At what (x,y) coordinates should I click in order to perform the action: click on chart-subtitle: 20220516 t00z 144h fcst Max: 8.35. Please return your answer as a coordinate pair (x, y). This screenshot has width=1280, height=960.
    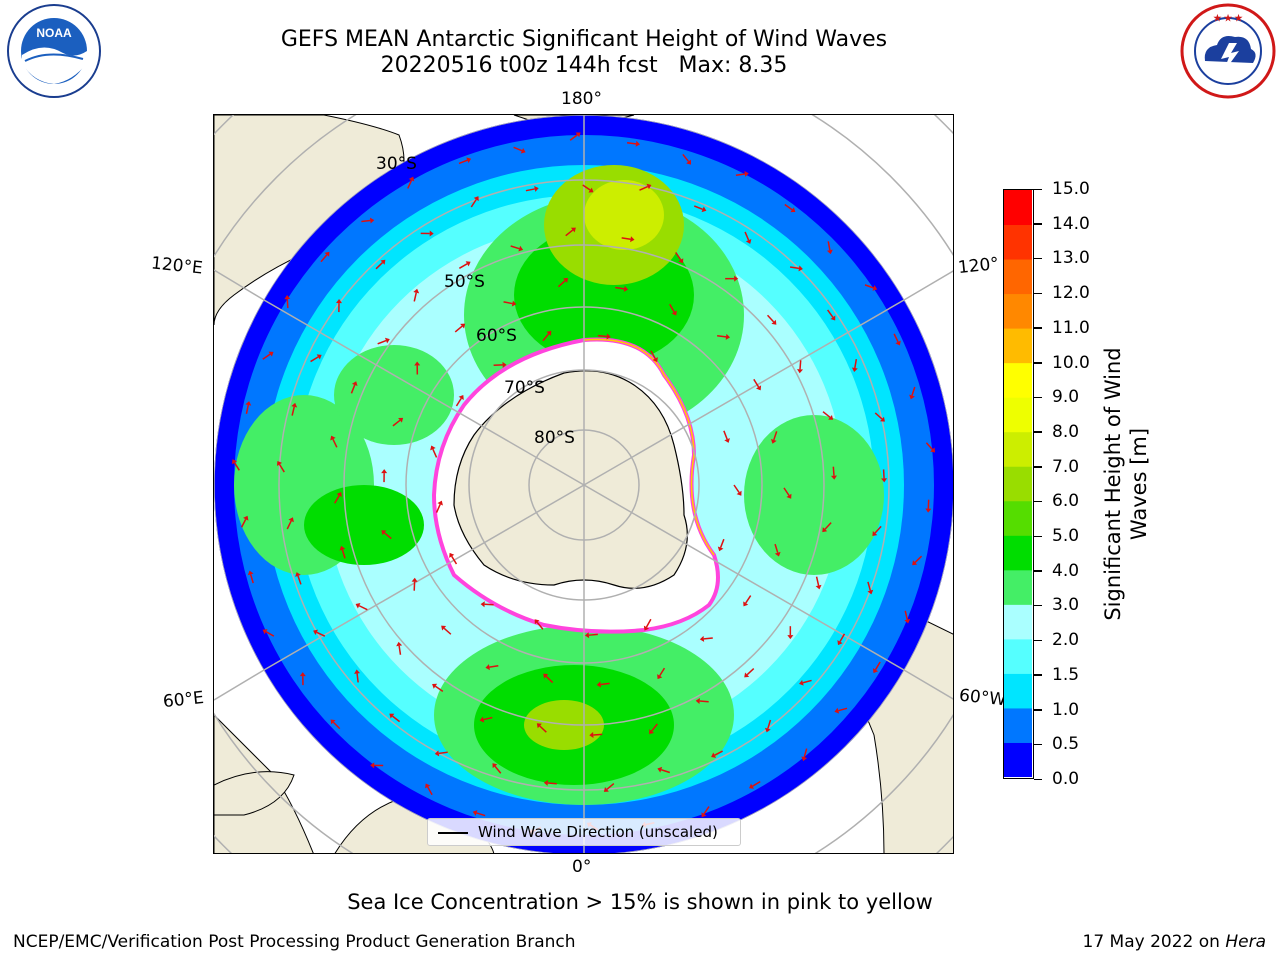
    Looking at the image, I should click on (584, 65).